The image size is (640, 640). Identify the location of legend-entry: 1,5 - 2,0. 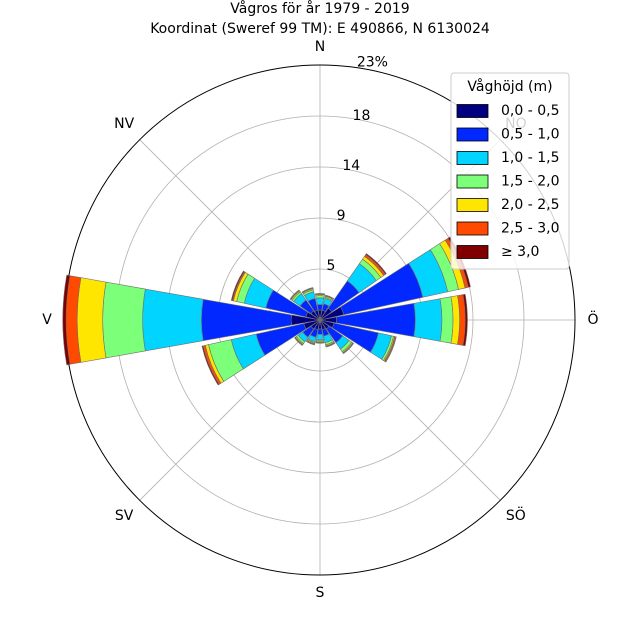
(530, 182).